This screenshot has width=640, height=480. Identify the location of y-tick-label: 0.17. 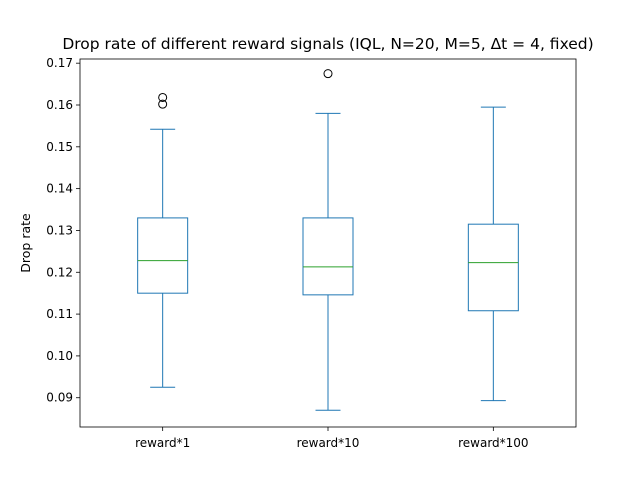
(59, 63).